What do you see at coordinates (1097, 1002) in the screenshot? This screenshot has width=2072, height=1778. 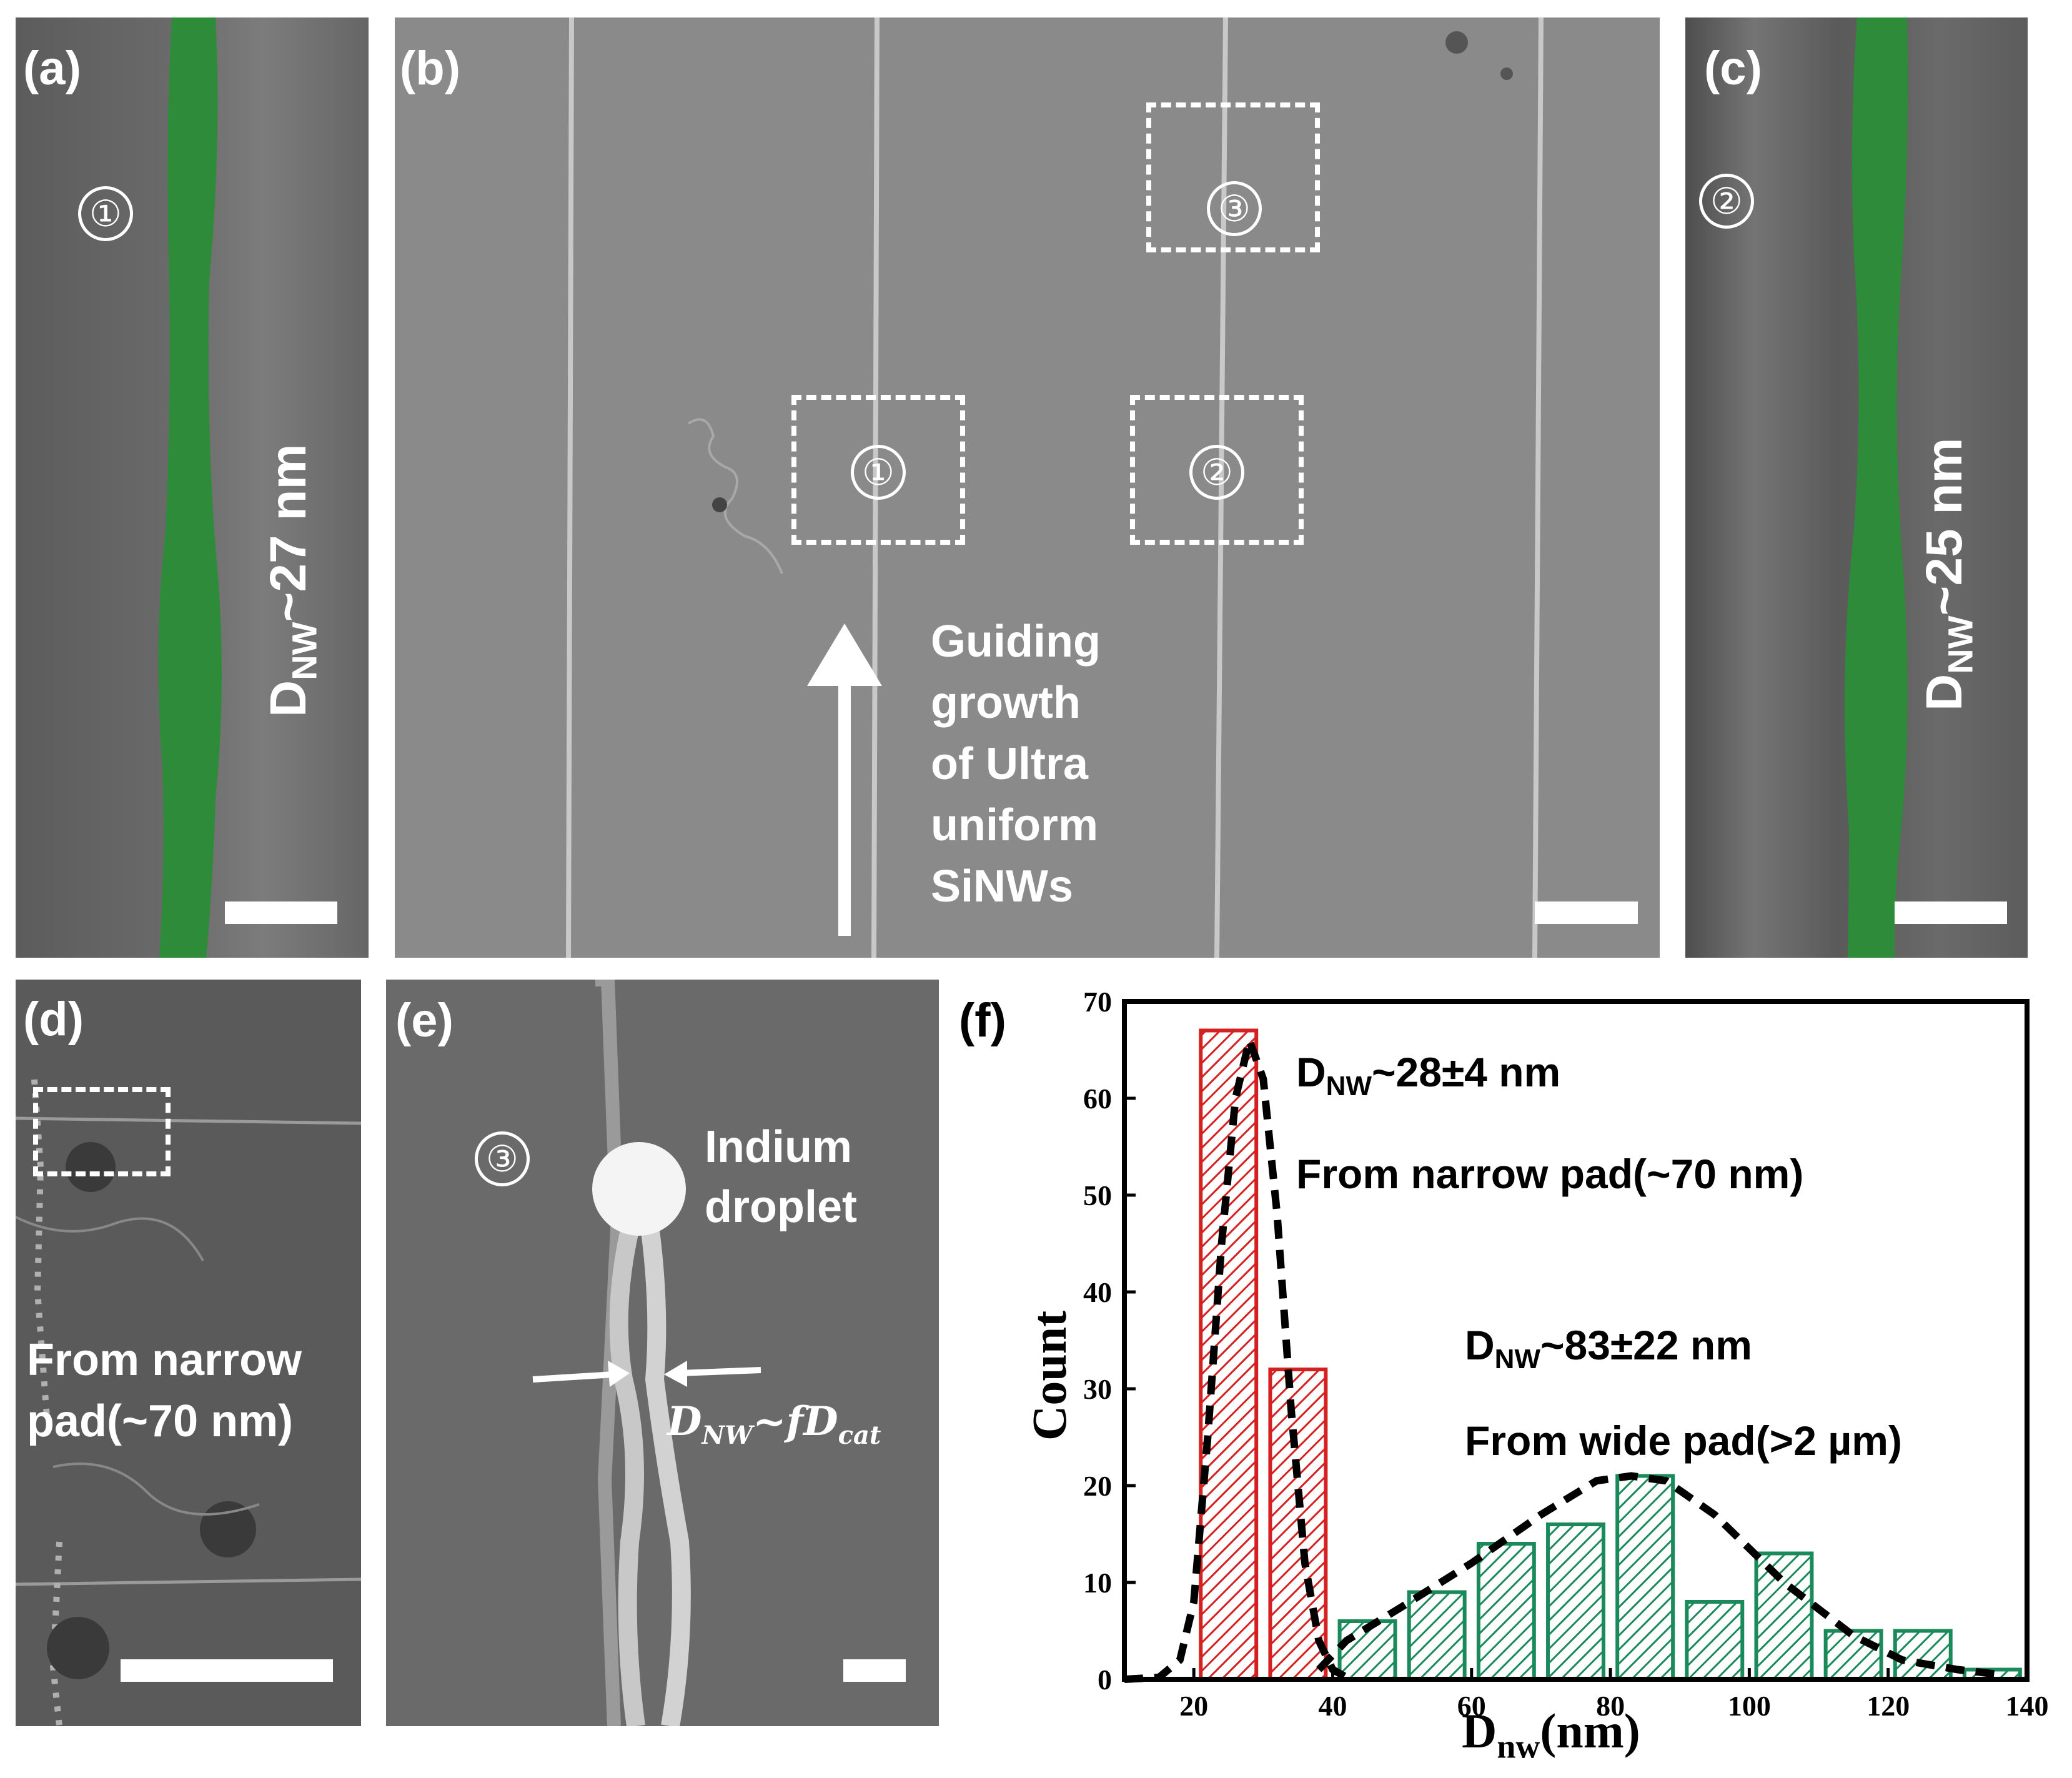 I see `y-tick-label: 70` at bounding box center [1097, 1002].